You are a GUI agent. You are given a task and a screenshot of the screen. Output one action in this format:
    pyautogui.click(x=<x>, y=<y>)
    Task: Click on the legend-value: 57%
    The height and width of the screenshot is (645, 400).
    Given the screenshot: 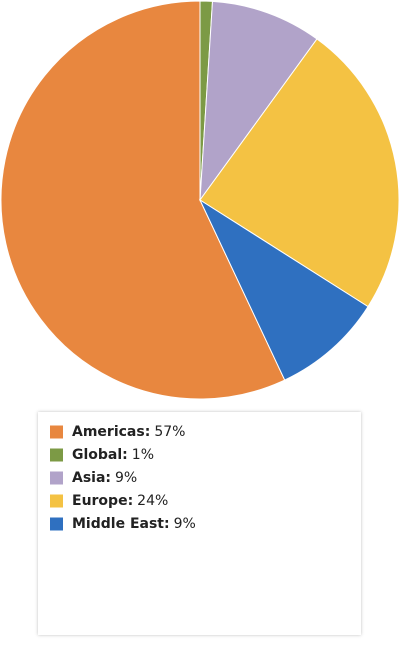 What is the action you would take?
    pyautogui.click(x=169, y=432)
    